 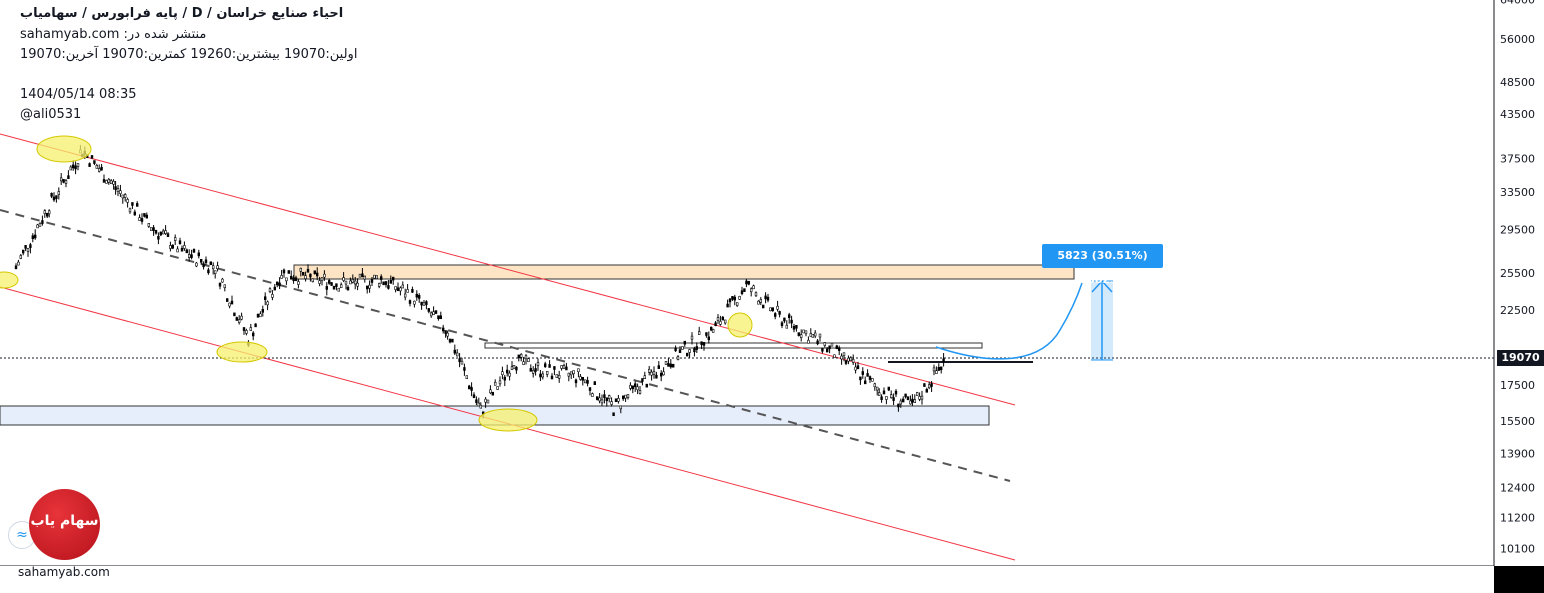 I want to click on y-tick-label: 12400, so click(x=1517, y=487).